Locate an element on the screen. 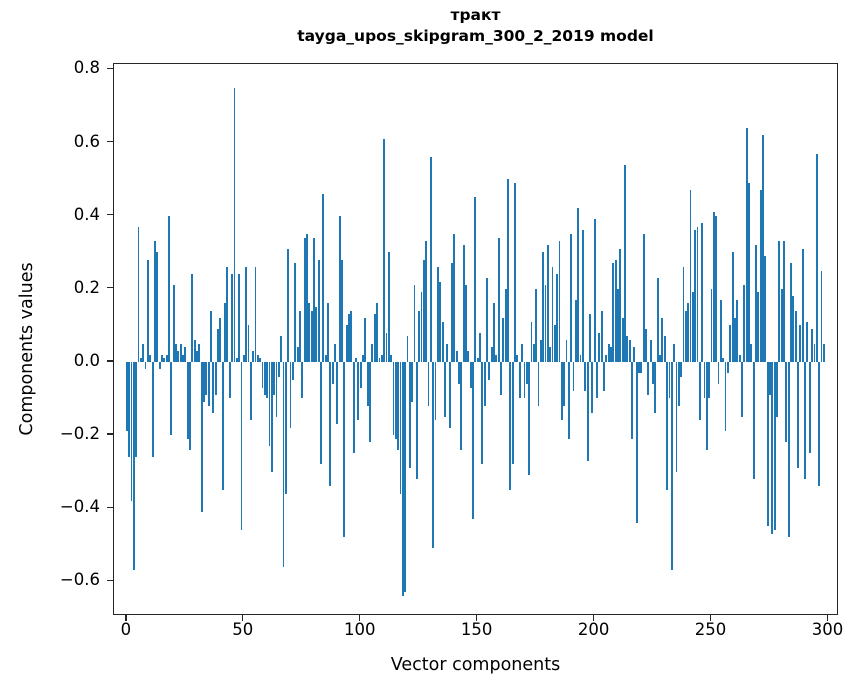 This screenshot has width=867, height=696. x-axis-label: Vector components is located at coordinates (475, 665).